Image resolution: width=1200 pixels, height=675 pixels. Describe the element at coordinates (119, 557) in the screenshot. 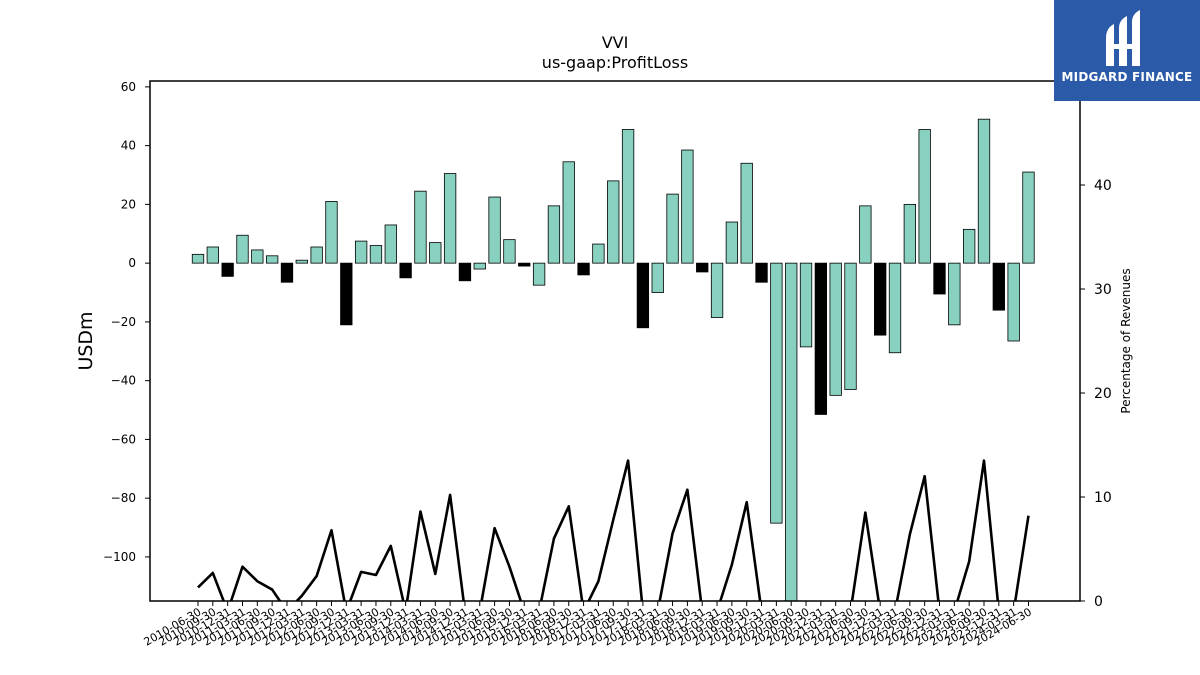

I see `y-tick-label: −100` at that location.